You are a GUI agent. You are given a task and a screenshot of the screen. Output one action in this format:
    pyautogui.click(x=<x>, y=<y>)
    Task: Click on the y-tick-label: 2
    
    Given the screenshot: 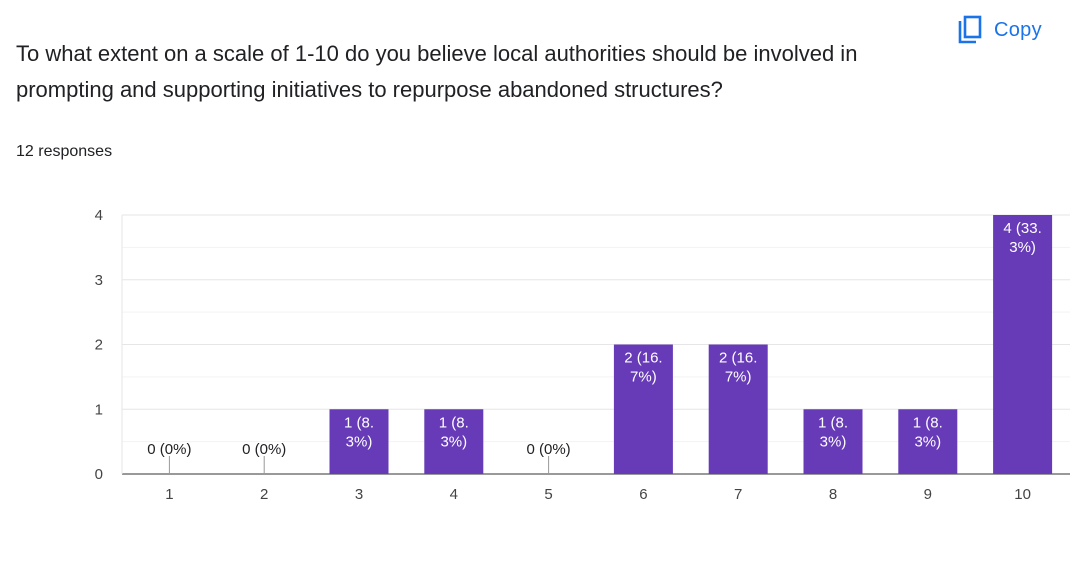 What is the action you would take?
    pyautogui.click(x=99, y=345)
    